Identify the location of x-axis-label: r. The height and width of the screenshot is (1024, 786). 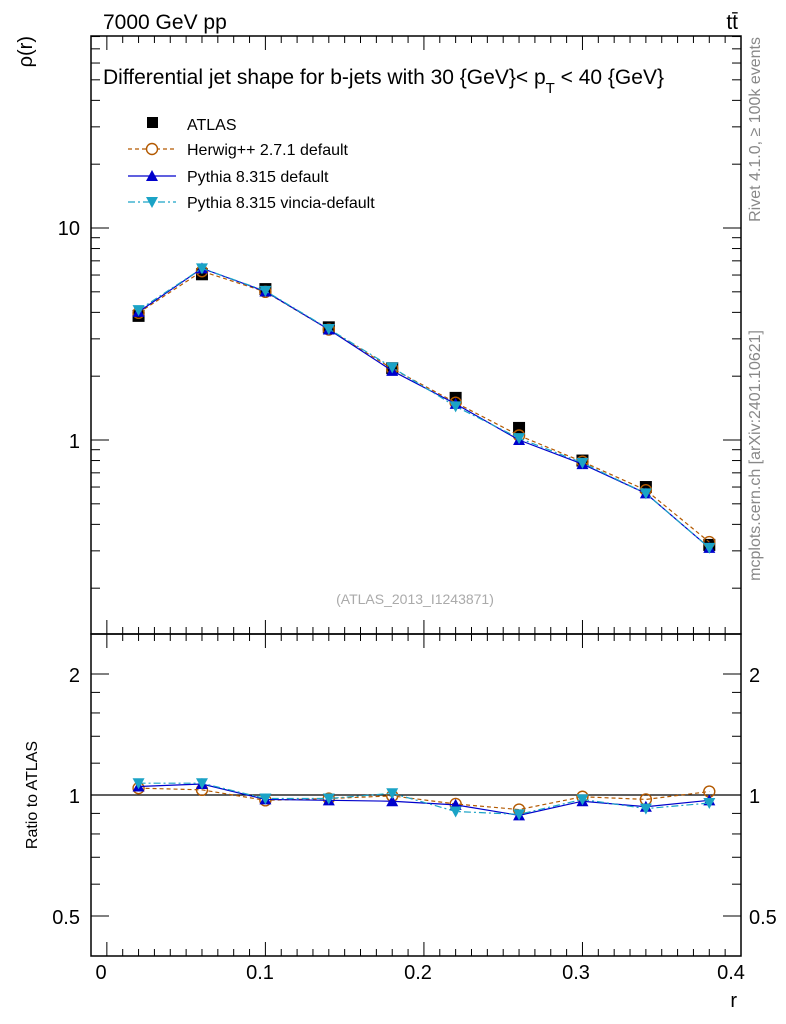
(733, 1001).